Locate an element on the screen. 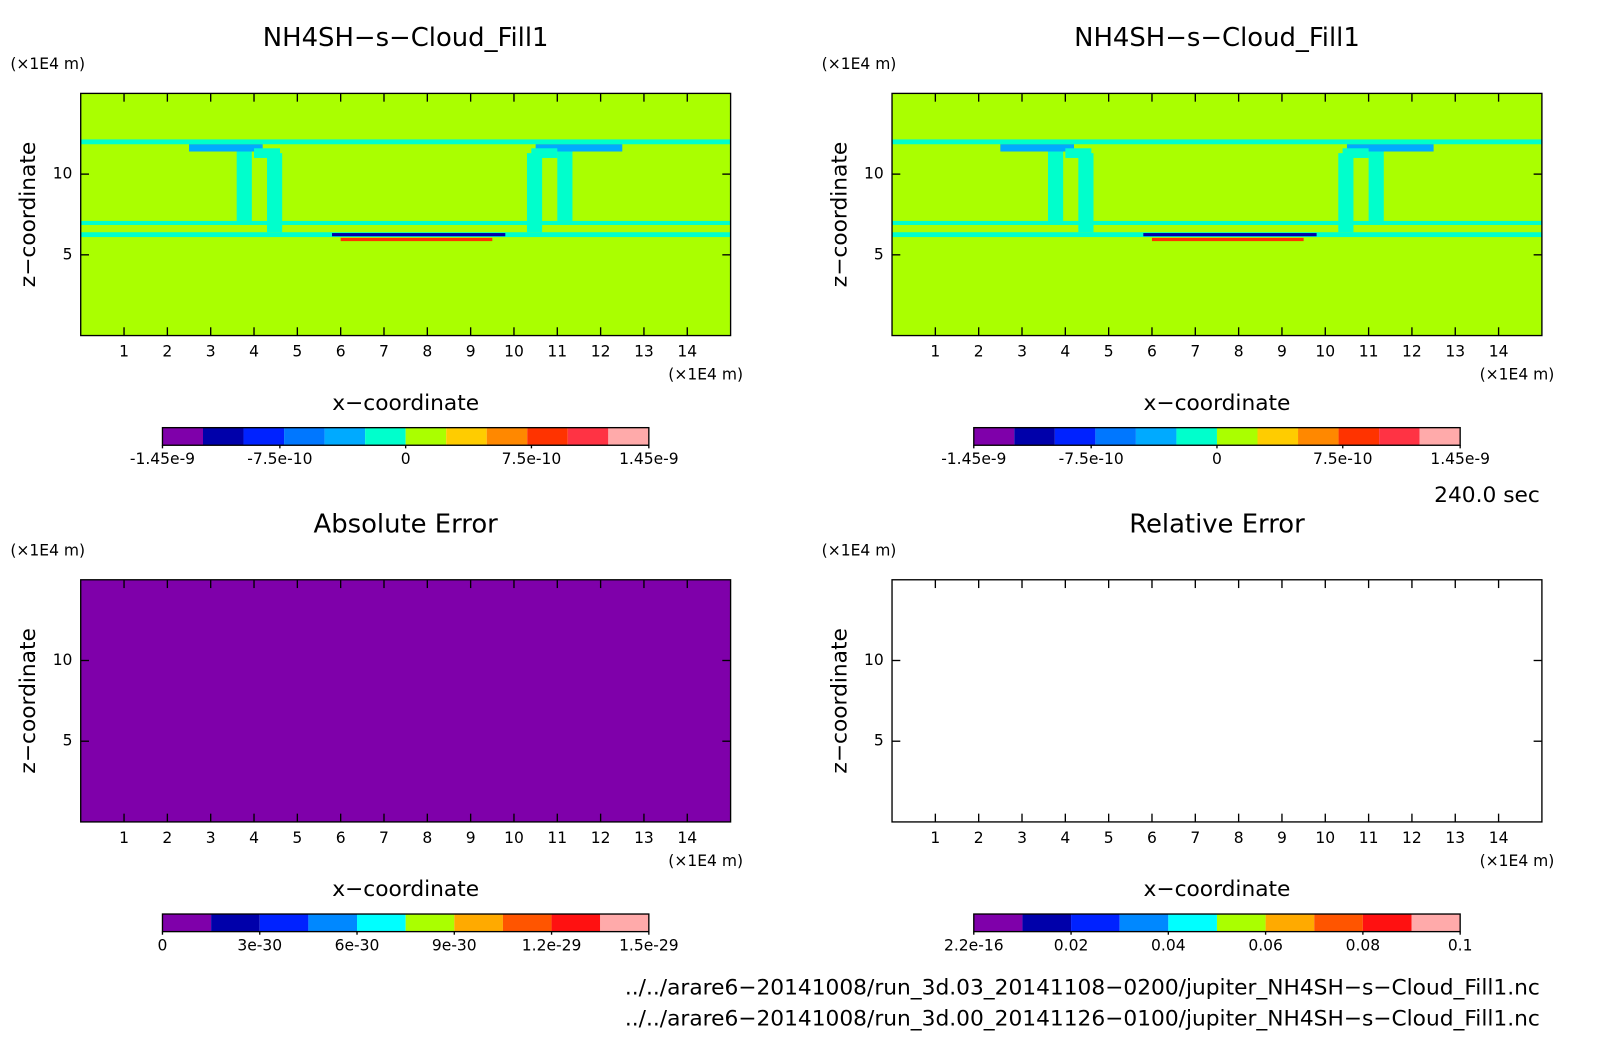 Image resolution: width=1604 pixels, height=1054 pixels. colorbar-tick-label: 1.2e-29 is located at coordinates (552, 946).